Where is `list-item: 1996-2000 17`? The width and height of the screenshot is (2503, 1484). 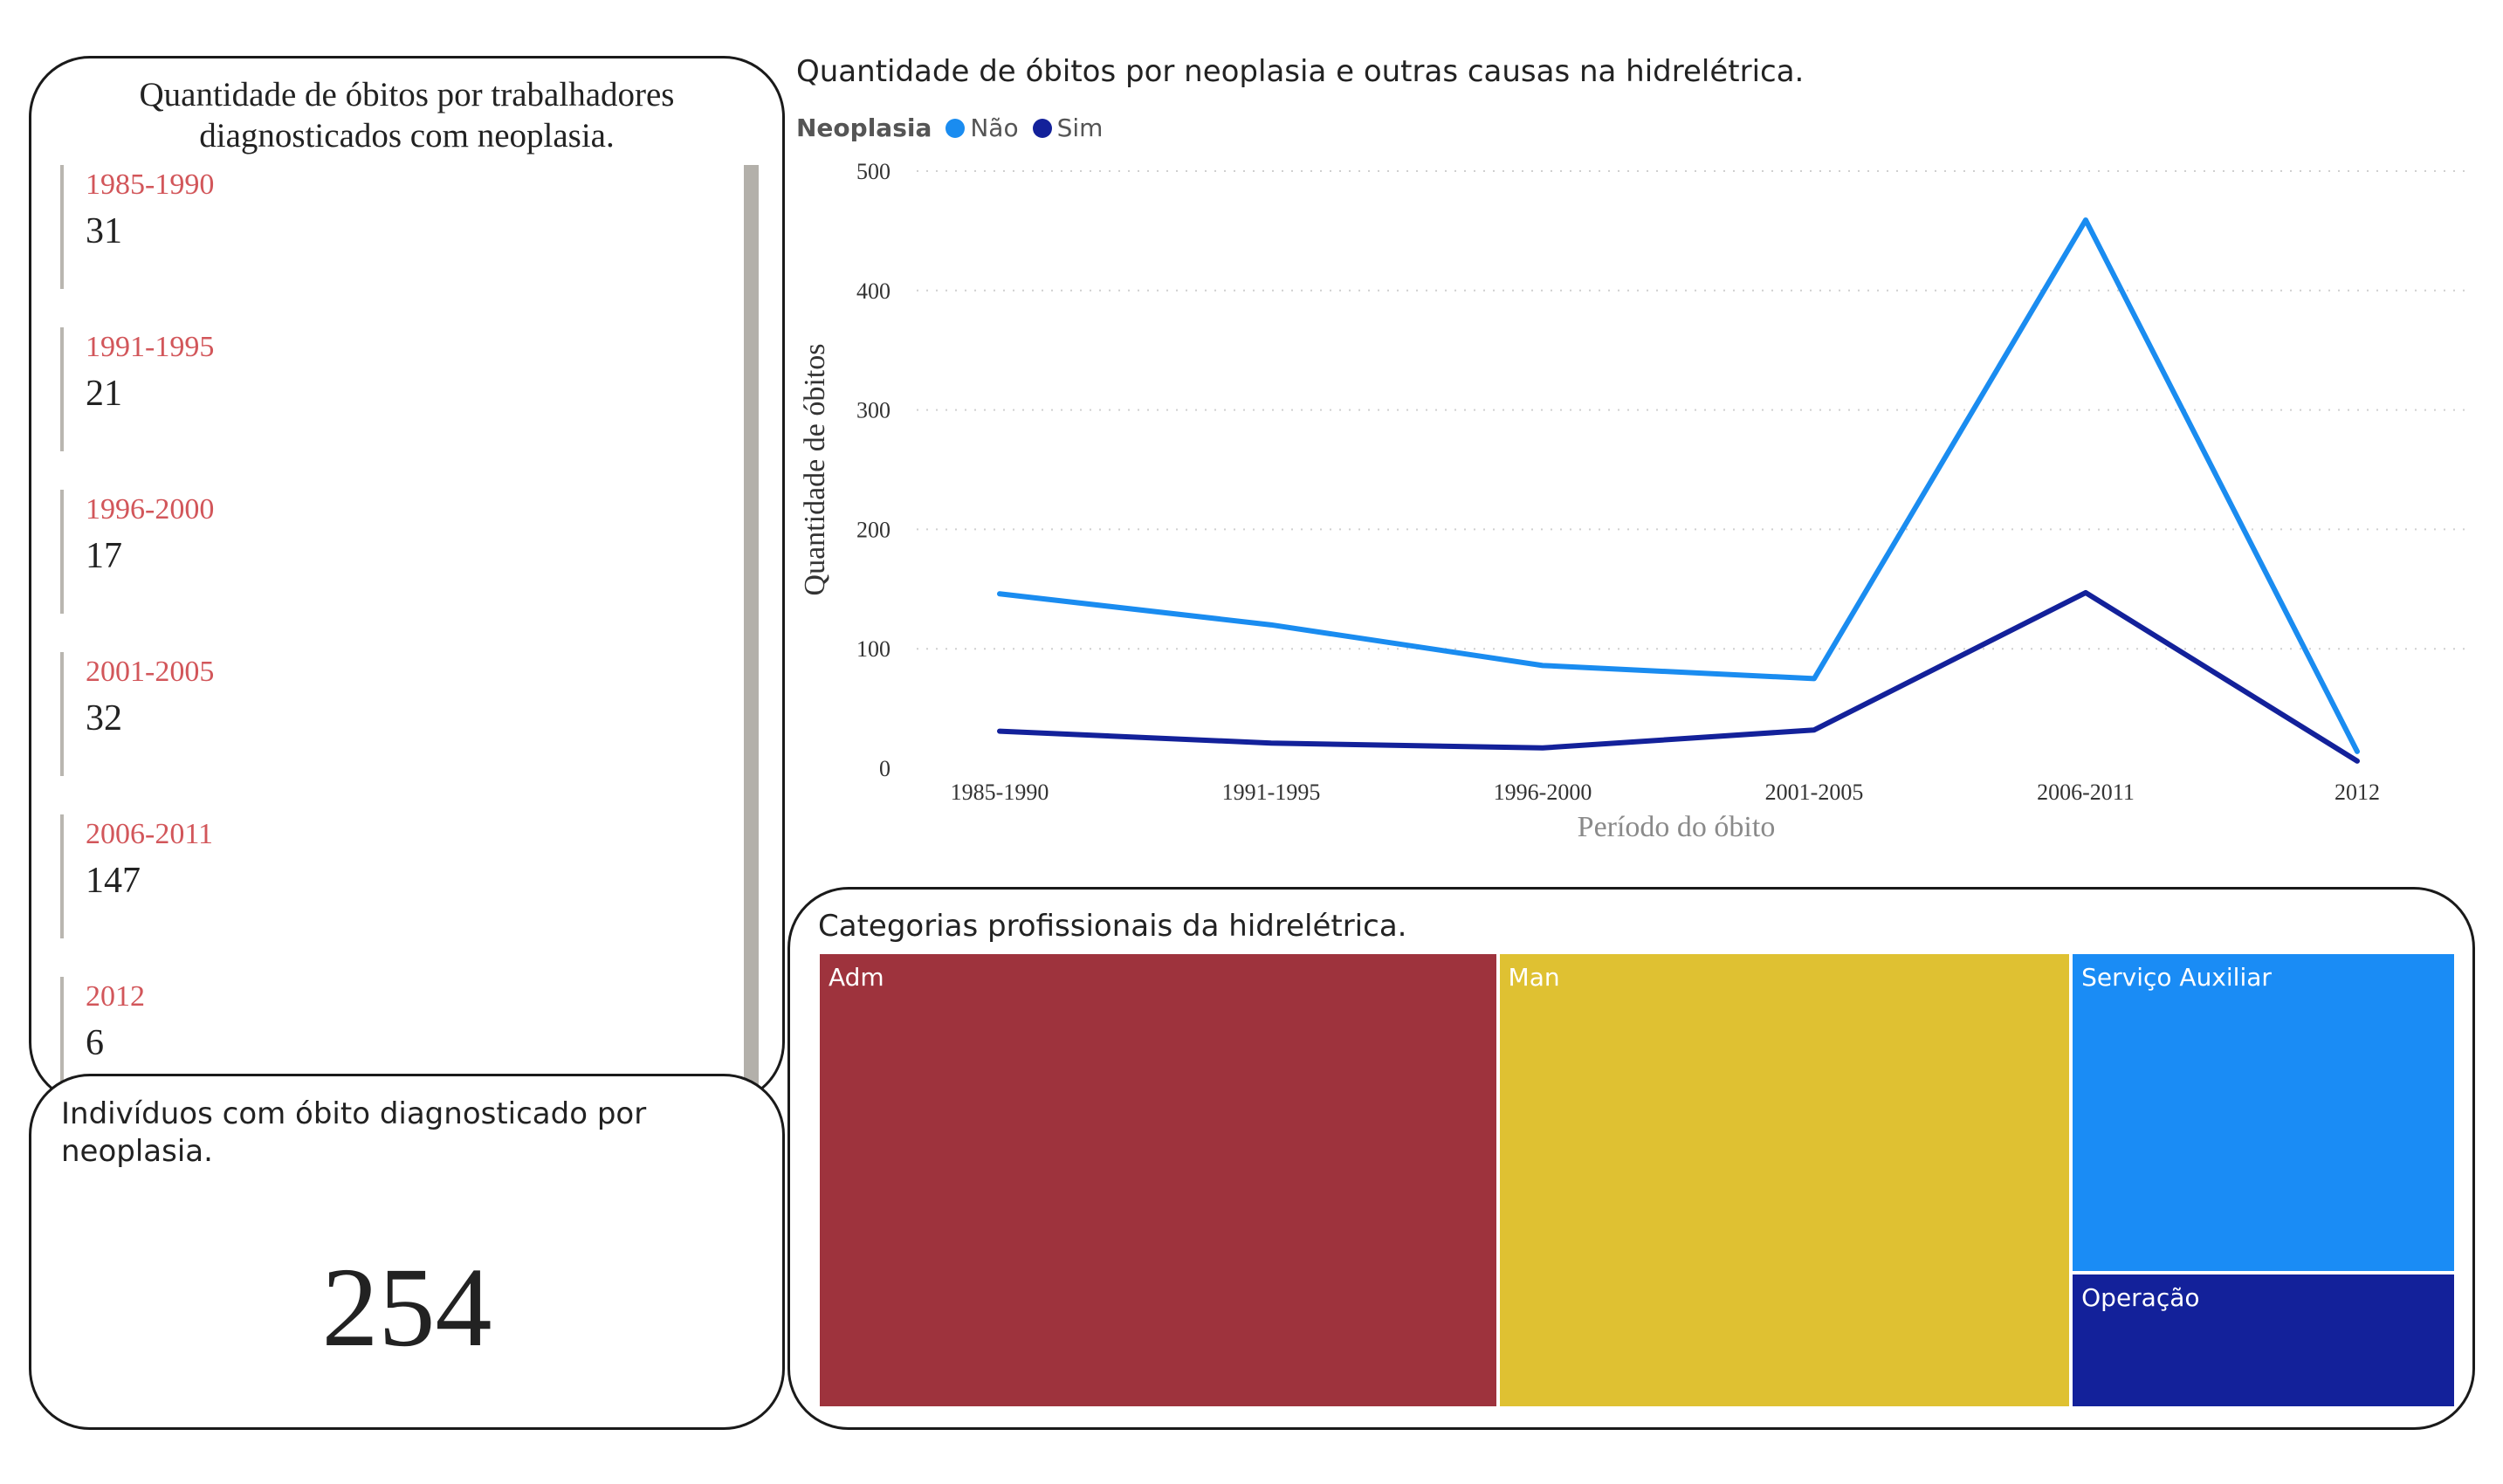
list-item: 1996-2000 17 is located at coordinates (367, 552).